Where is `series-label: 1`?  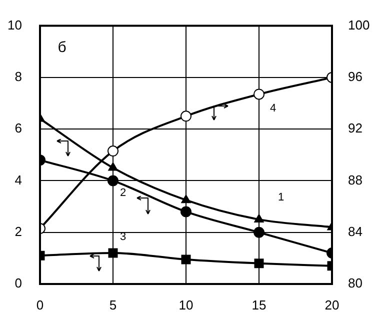 series-label: 1 is located at coordinates (281, 197).